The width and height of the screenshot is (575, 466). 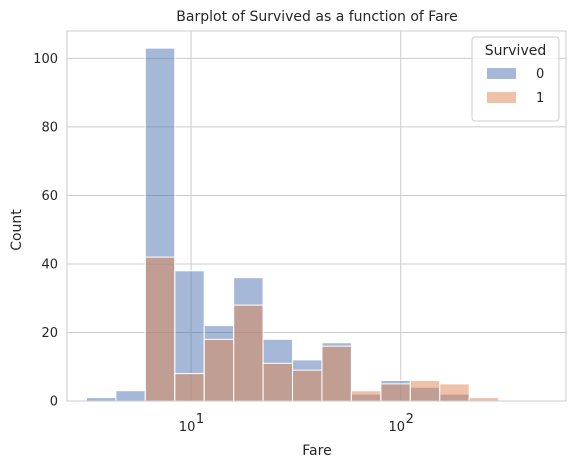 What do you see at coordinates (316, 451) in the screenshot?
I see `x-axis-title: Fare` at bounding box center [316, 451].